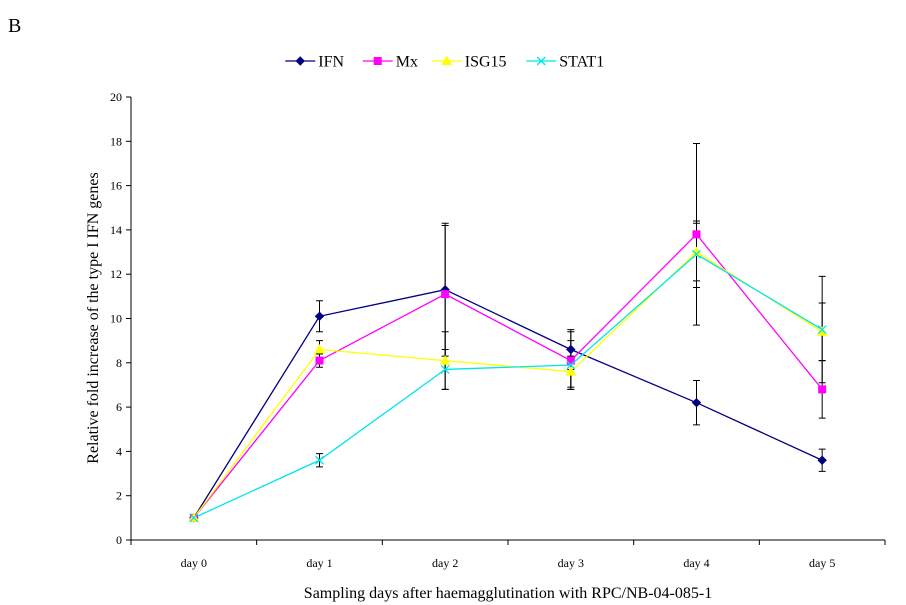 This screenshot has height=605, width=906. What do you see at coordinates (119, 540) in the screenshot?
I see `y-tick-label: 0` at bounding box center [119, 540].